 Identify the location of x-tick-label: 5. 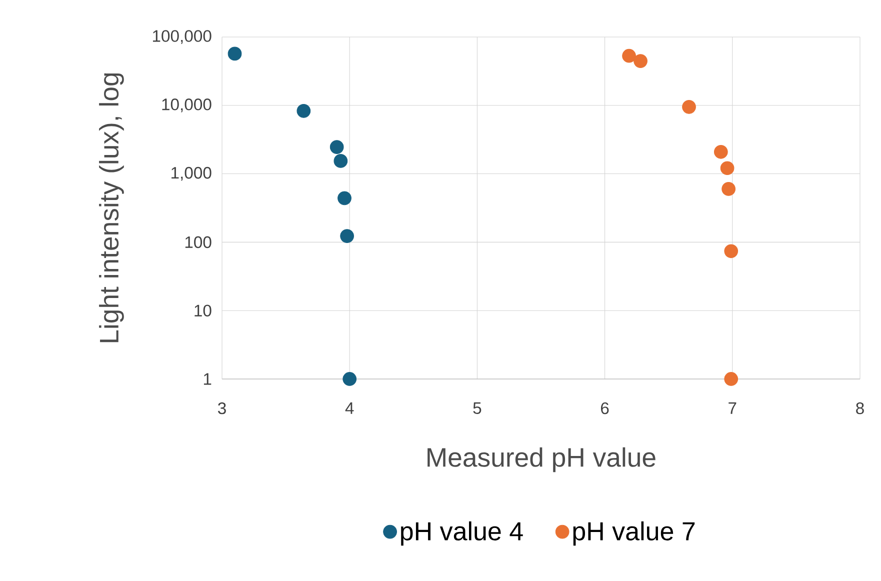
(477, 408).